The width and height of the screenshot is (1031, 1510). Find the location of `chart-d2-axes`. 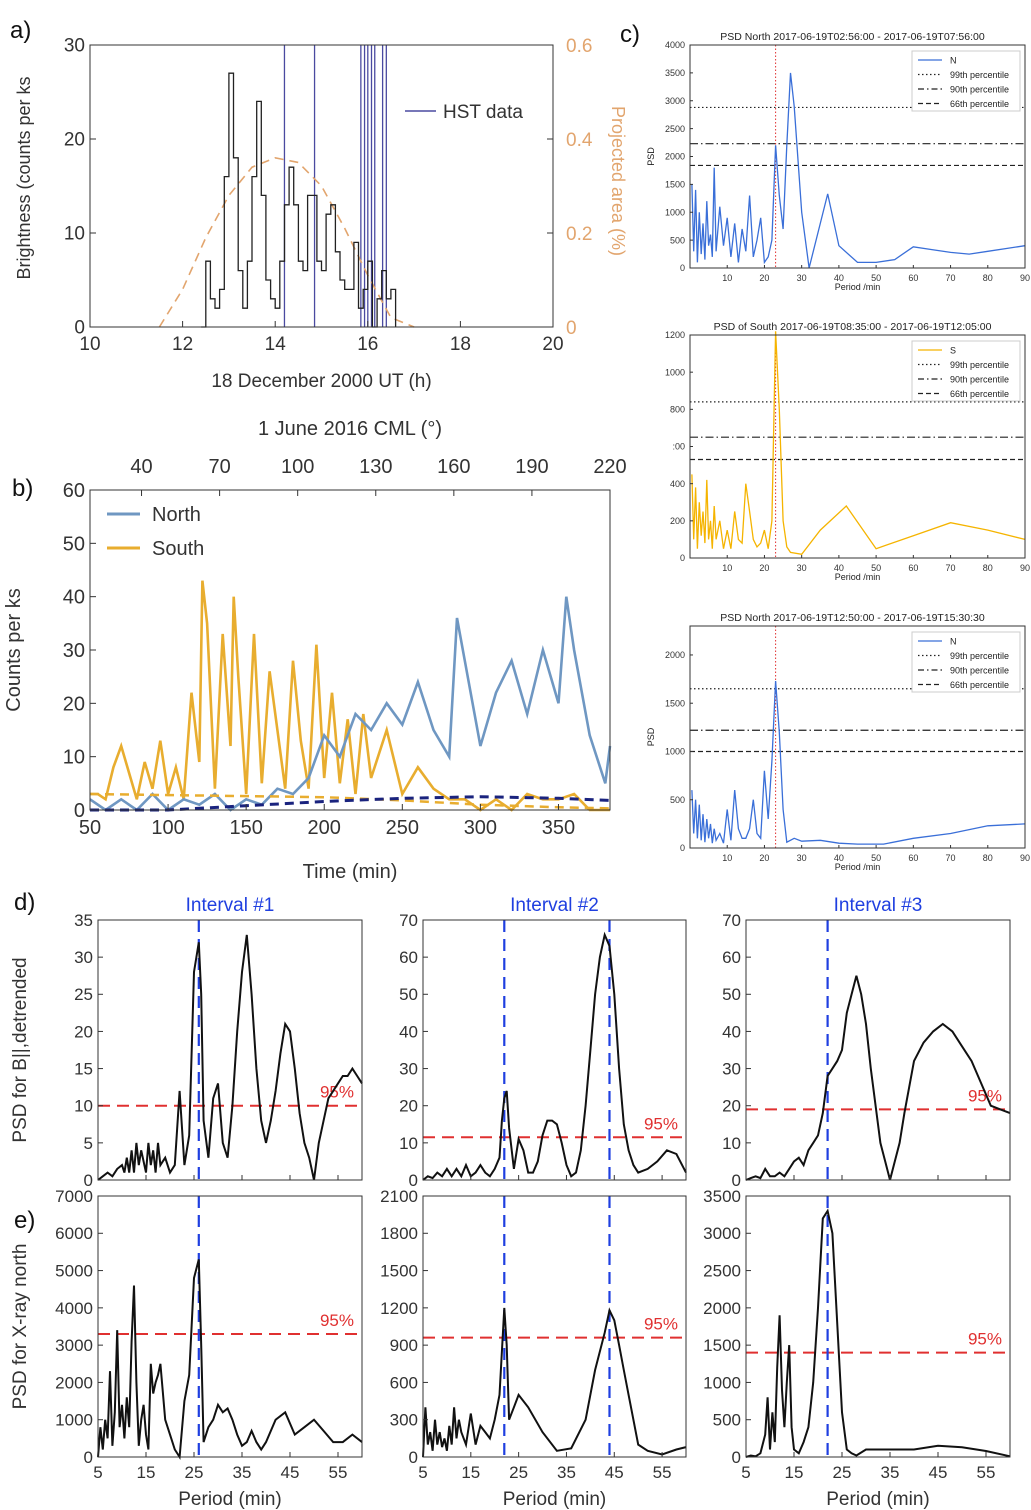

chart-d2-axes is located at coordinates (554, 1050).